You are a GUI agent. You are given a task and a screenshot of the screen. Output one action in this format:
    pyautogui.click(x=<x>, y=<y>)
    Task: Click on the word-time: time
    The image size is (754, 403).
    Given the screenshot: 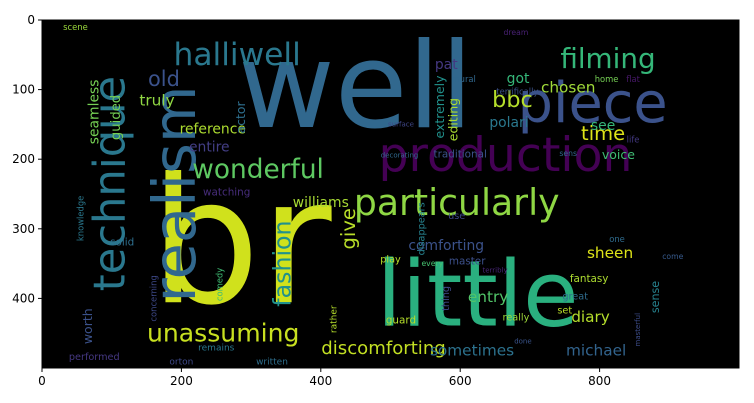 What is the action you would take?
    pyautogui.click(x=603, y=133)
    